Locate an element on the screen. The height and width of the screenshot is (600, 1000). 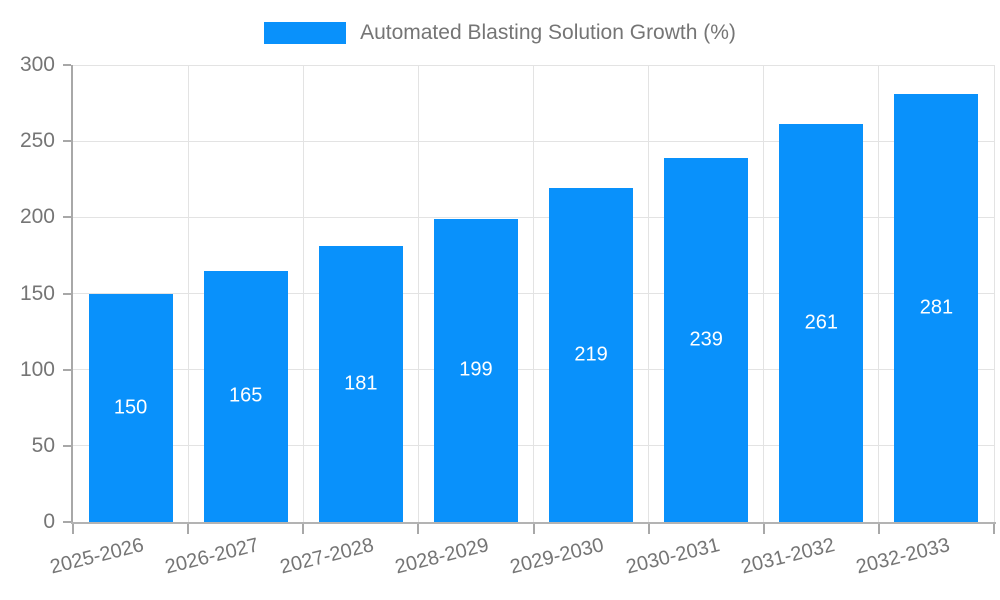
y-axis-label: 300 is located at coordinates (37, 64).